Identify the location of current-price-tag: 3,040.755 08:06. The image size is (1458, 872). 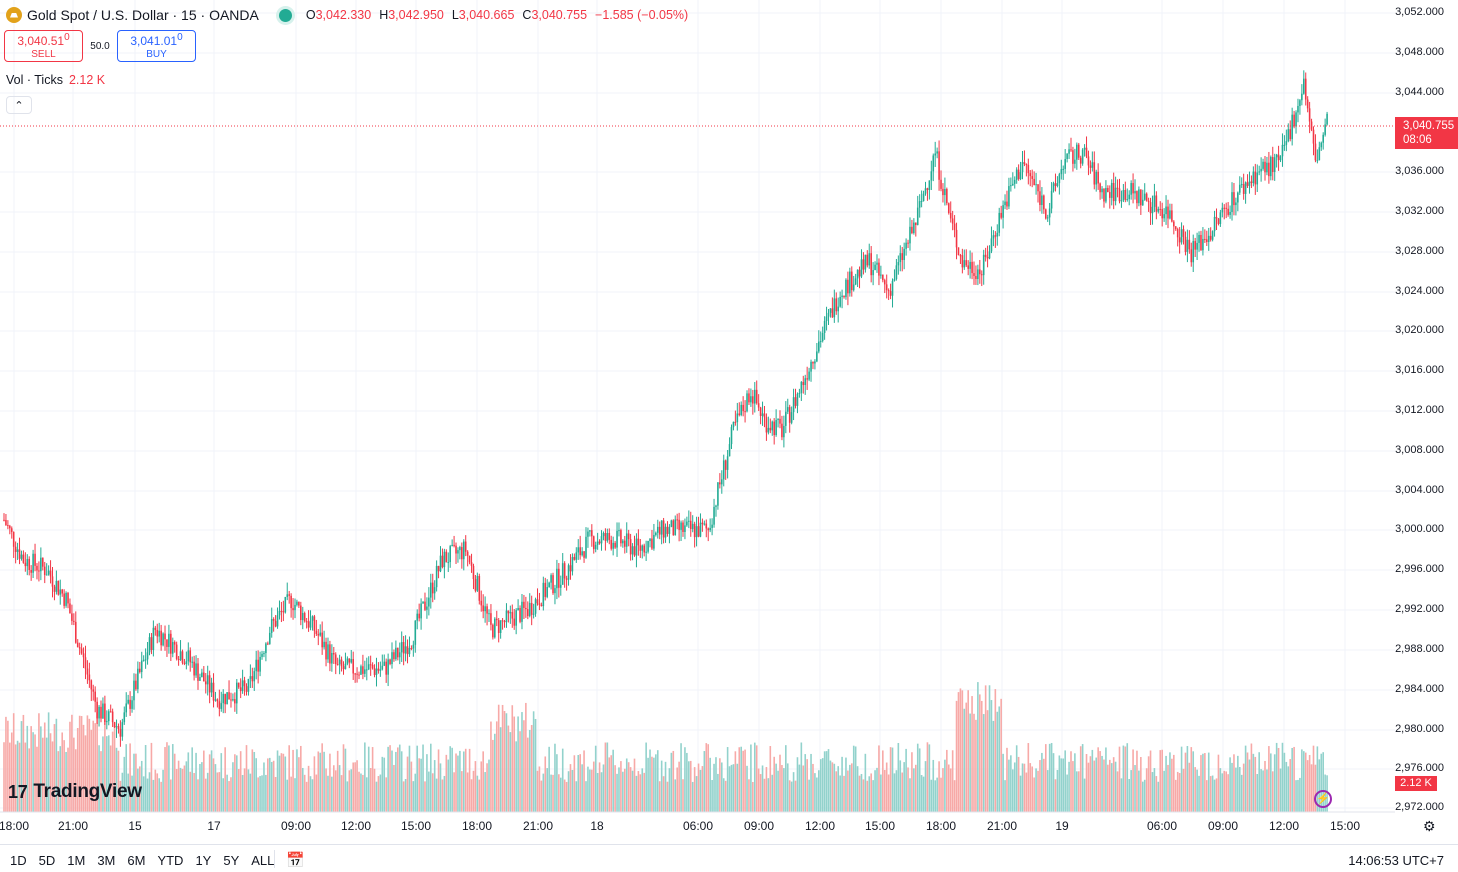
(1426, 133).